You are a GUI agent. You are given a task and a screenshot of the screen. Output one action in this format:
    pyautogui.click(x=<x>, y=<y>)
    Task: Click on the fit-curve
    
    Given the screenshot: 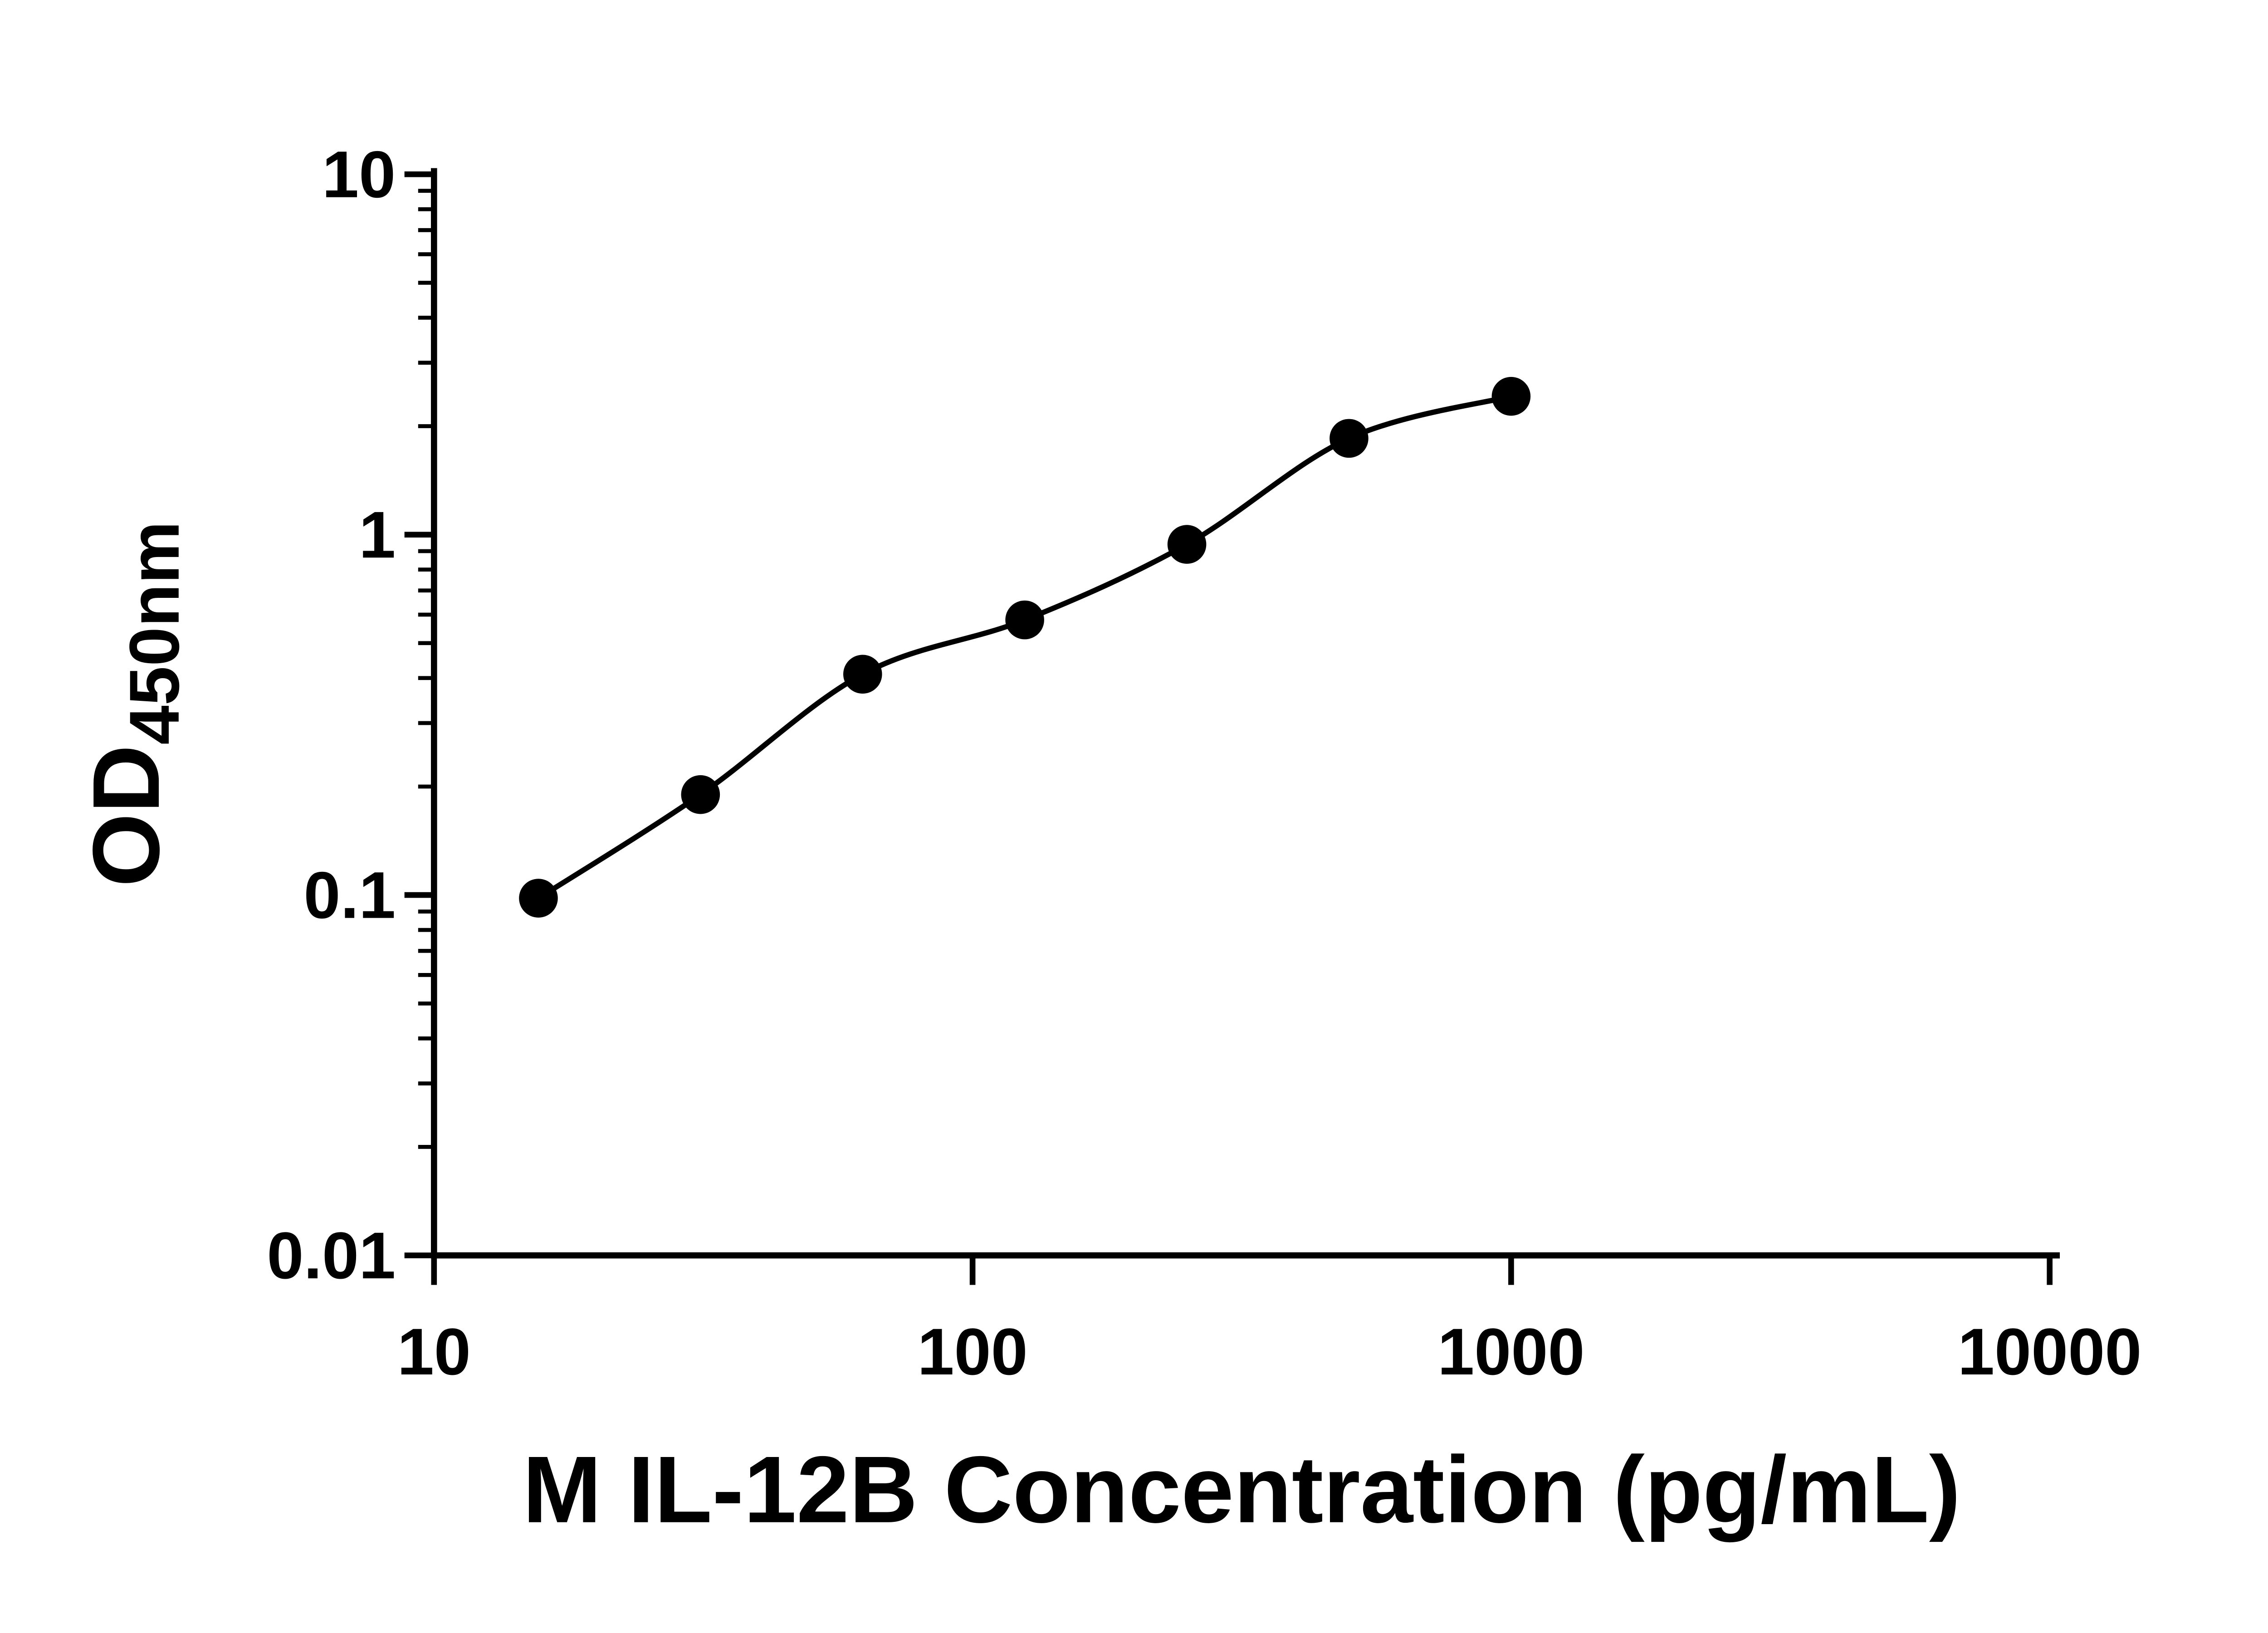 What is the action you would take?
    pyautogui.click(x=1025, y=647)
    